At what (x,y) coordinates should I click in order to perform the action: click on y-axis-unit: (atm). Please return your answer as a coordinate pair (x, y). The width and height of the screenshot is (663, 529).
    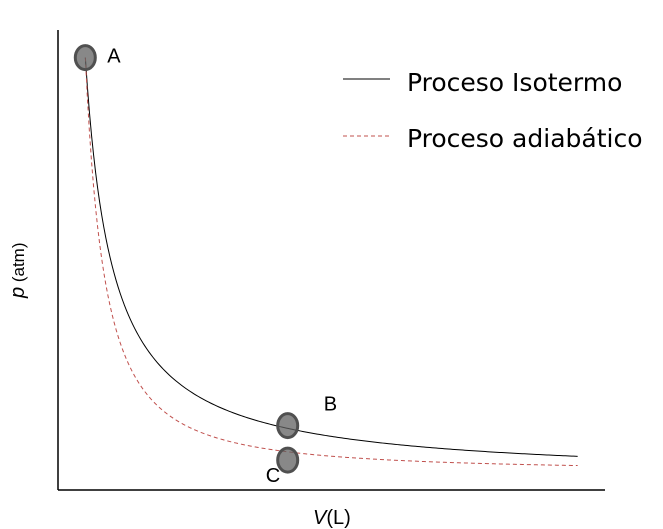
    Looking at the image, I should click on (18, 264).